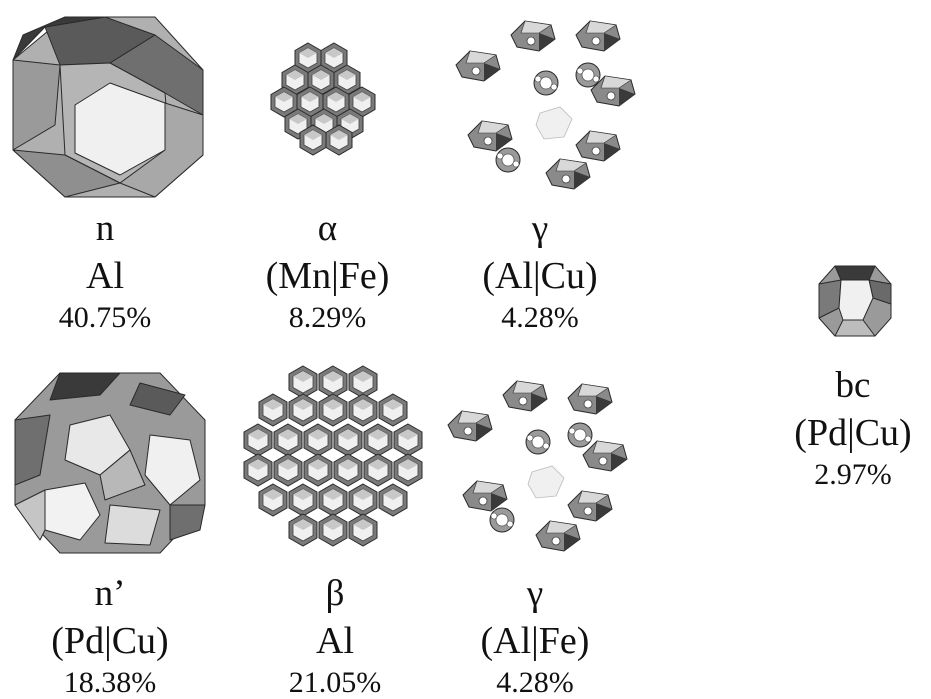  What do you see at coordinates (110, 593) in the screenshot?
I see `structure-symbol: n’` at bounding box center [110, 593].